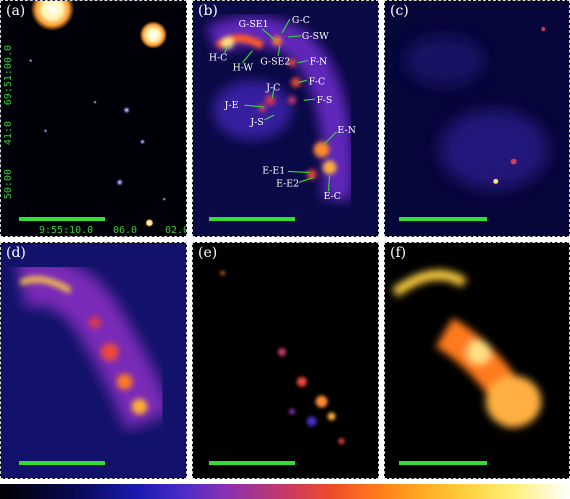 This screenshot has width=570, height=499. I want to click on annotation: J-C, so click(272, 87).